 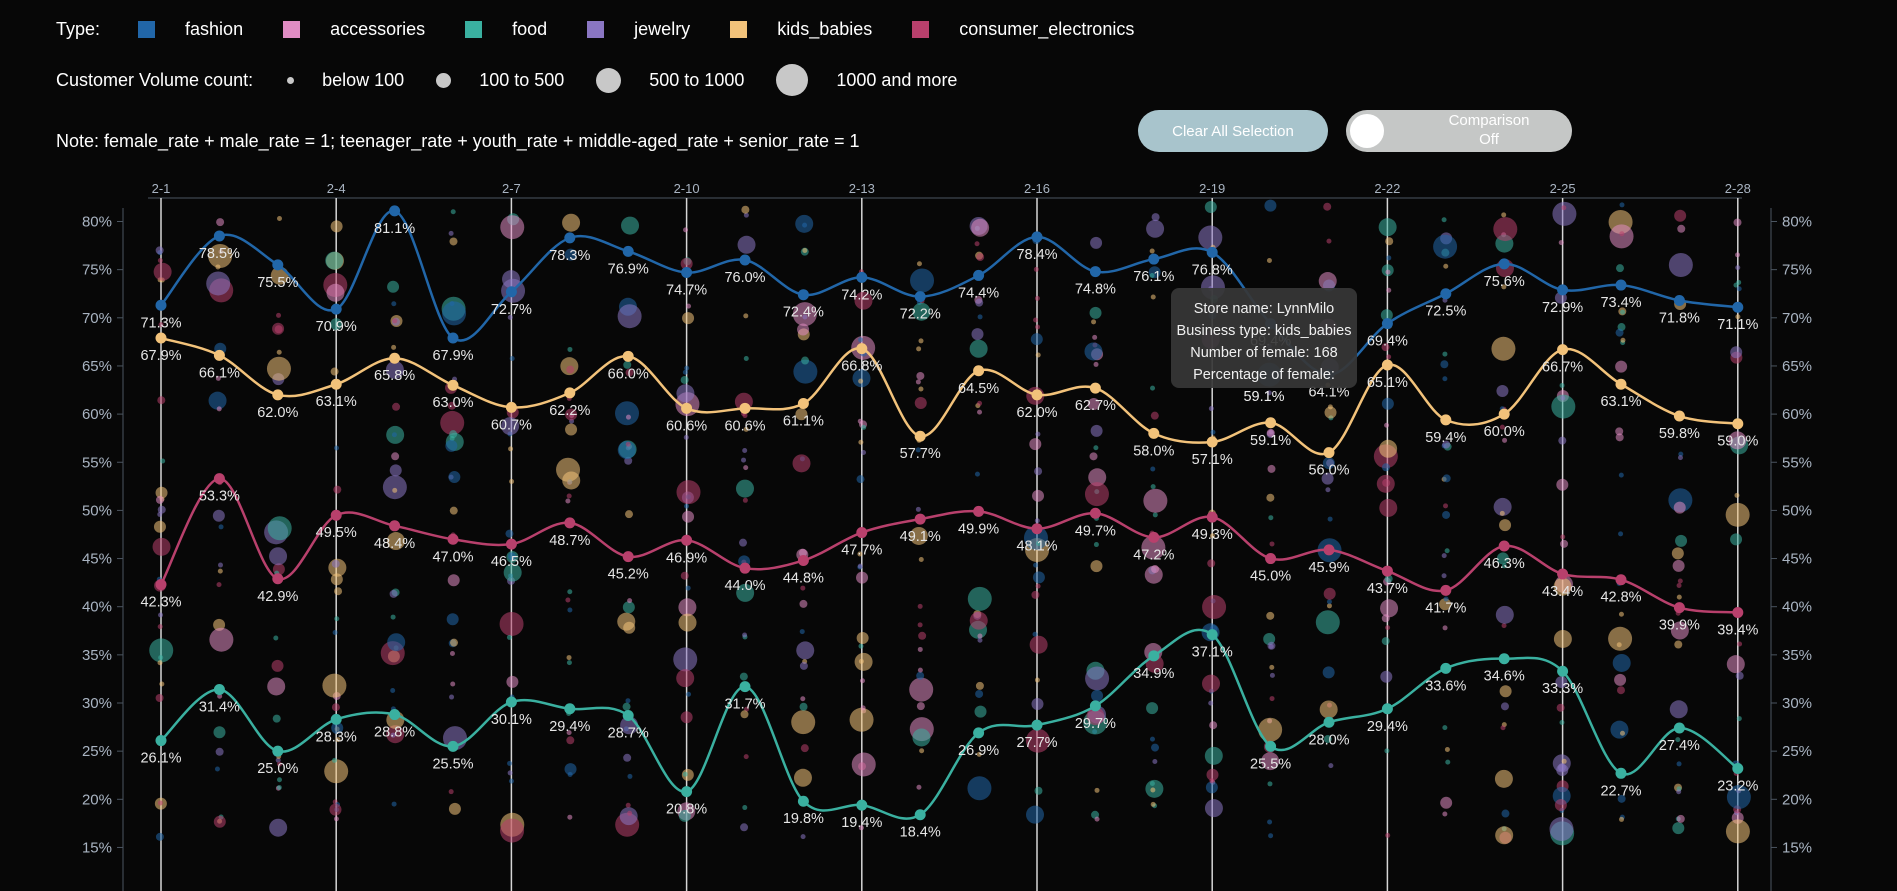 What do you see at coordinates (378, 28) in the screenshot?
I see `legend-label-accessories: accessories` at bounding box center [378, 28].